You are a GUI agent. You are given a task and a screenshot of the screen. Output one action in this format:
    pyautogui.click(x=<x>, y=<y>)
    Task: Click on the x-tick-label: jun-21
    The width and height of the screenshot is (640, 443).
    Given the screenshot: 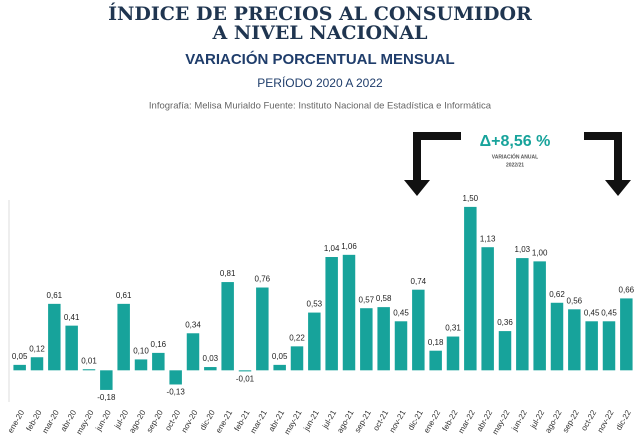 What is the action you would take?
    pyautogui.click(x=311, y=420)
    